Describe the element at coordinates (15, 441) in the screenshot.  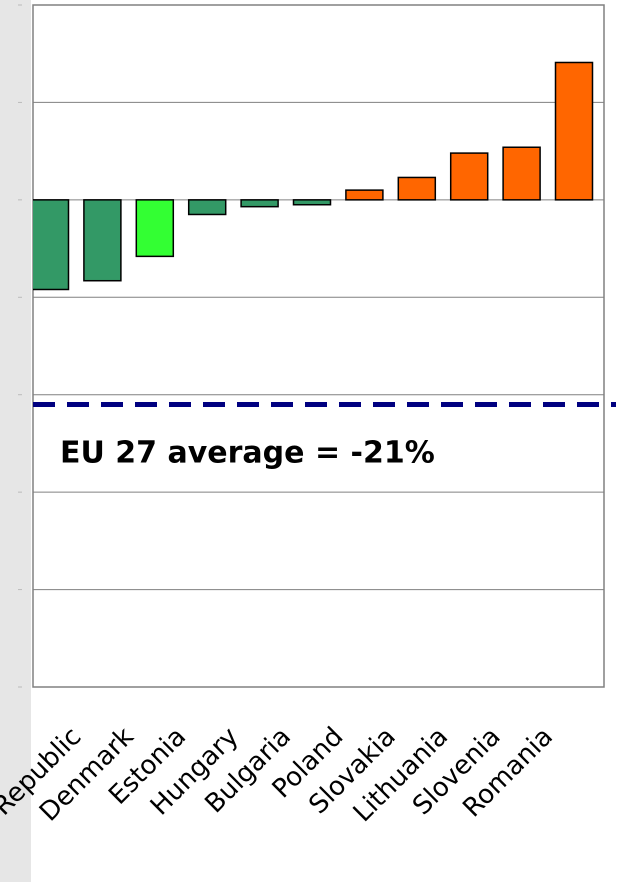
I see `left-strip` at that location.